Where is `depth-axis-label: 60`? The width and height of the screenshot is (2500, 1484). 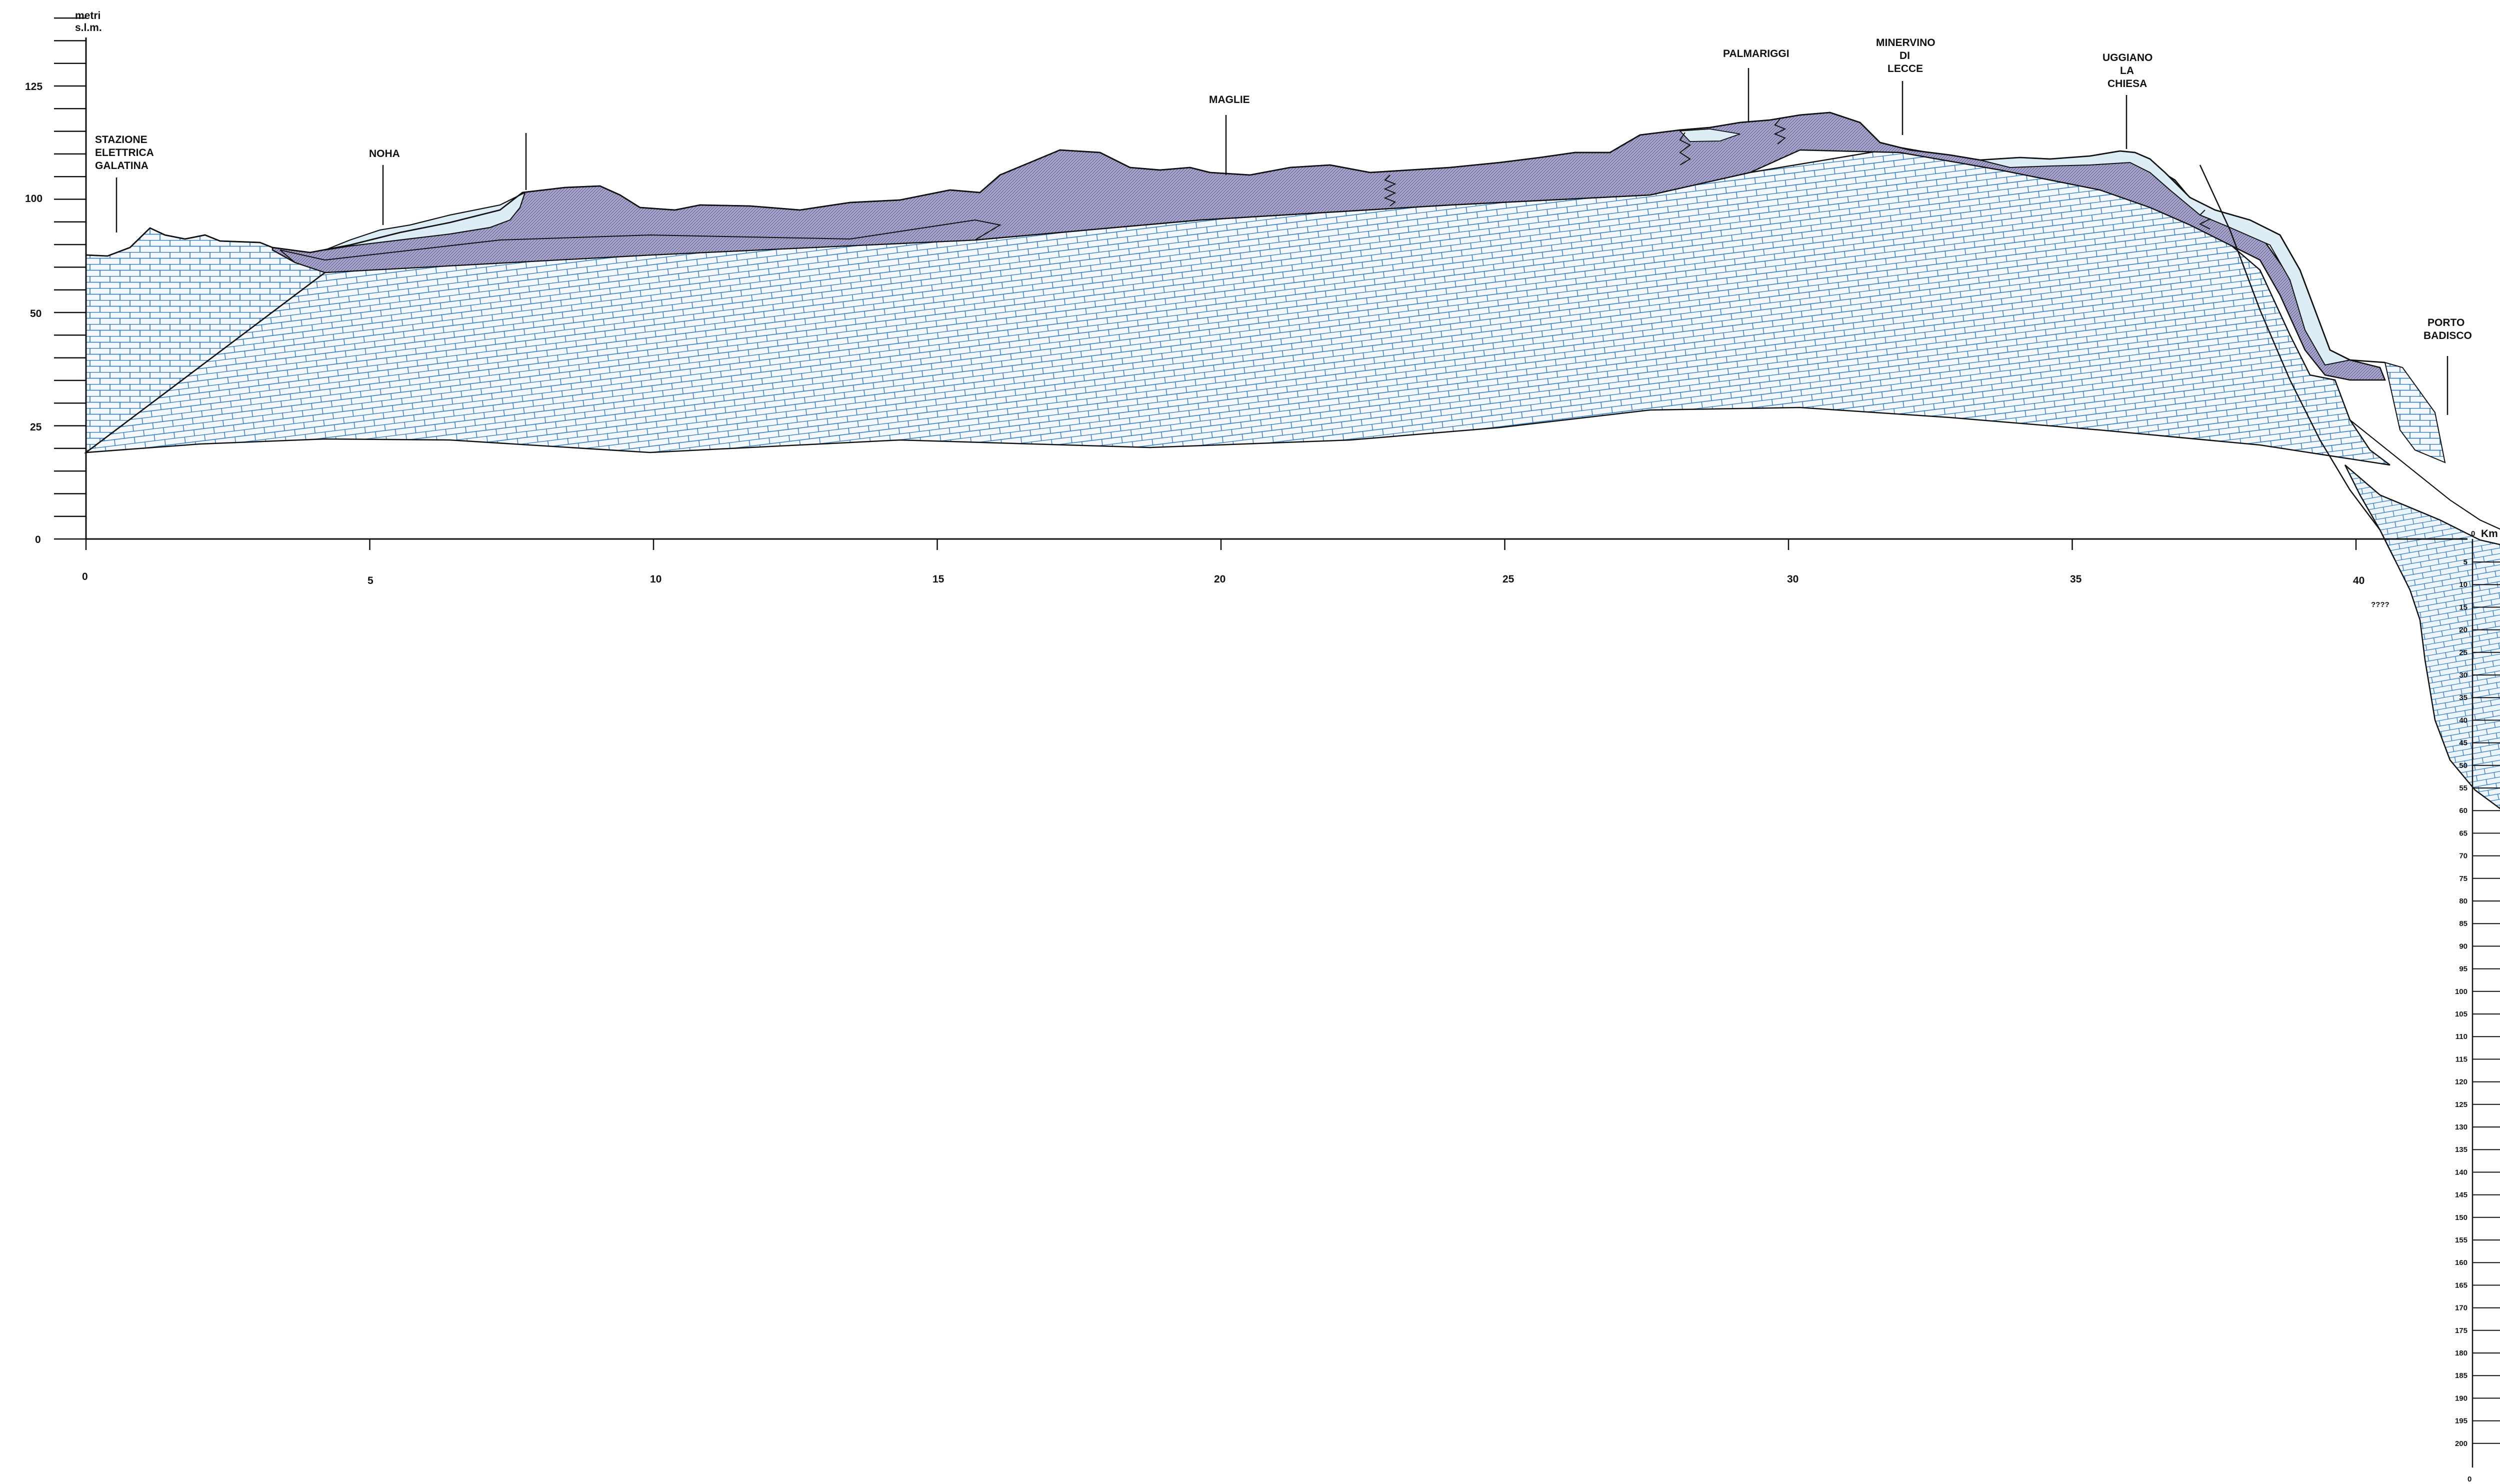 depth-axis-label: 60 is located at coordinates (2463, 810).